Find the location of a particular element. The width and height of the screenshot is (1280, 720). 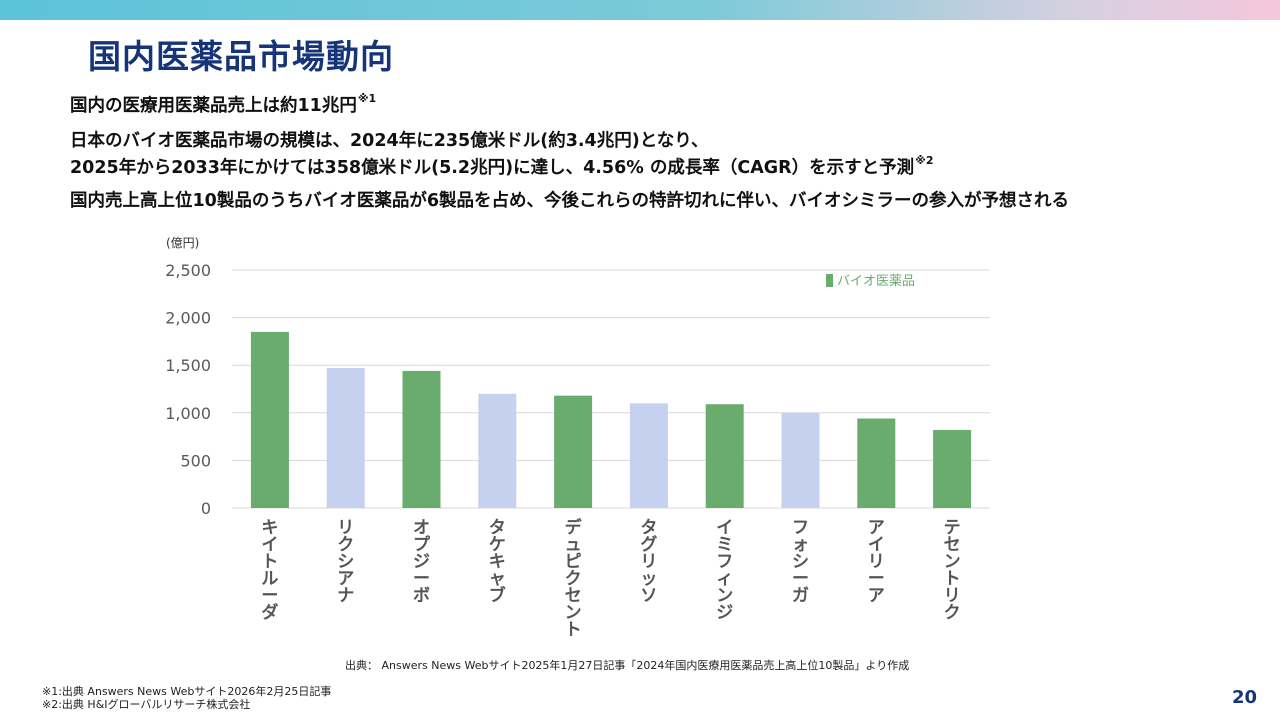

bullet-domestic-sales-text: 国内の医療用医薬品売上は約11兆円 is located at coordinates (213, 105).